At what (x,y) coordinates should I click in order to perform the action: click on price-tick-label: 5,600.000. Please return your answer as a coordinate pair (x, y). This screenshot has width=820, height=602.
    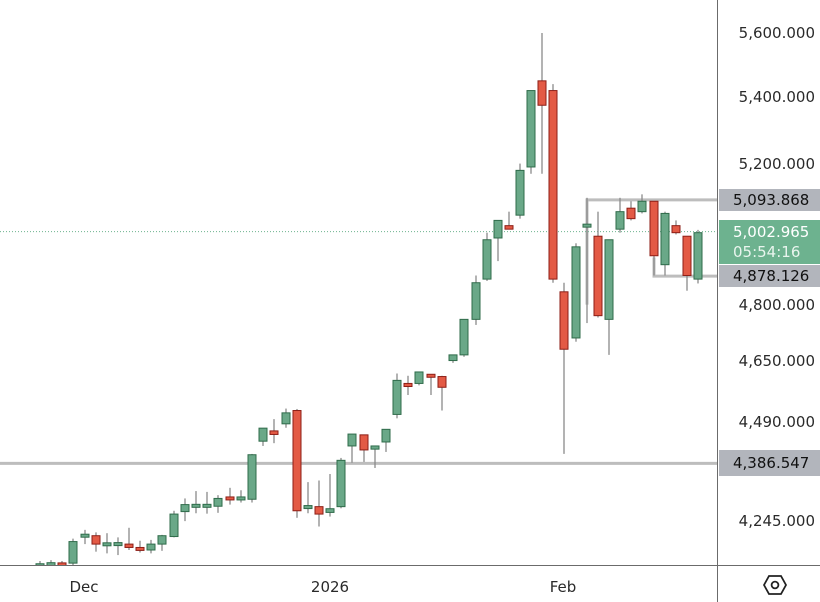
    Looking at the image, I should click on (776, 33).